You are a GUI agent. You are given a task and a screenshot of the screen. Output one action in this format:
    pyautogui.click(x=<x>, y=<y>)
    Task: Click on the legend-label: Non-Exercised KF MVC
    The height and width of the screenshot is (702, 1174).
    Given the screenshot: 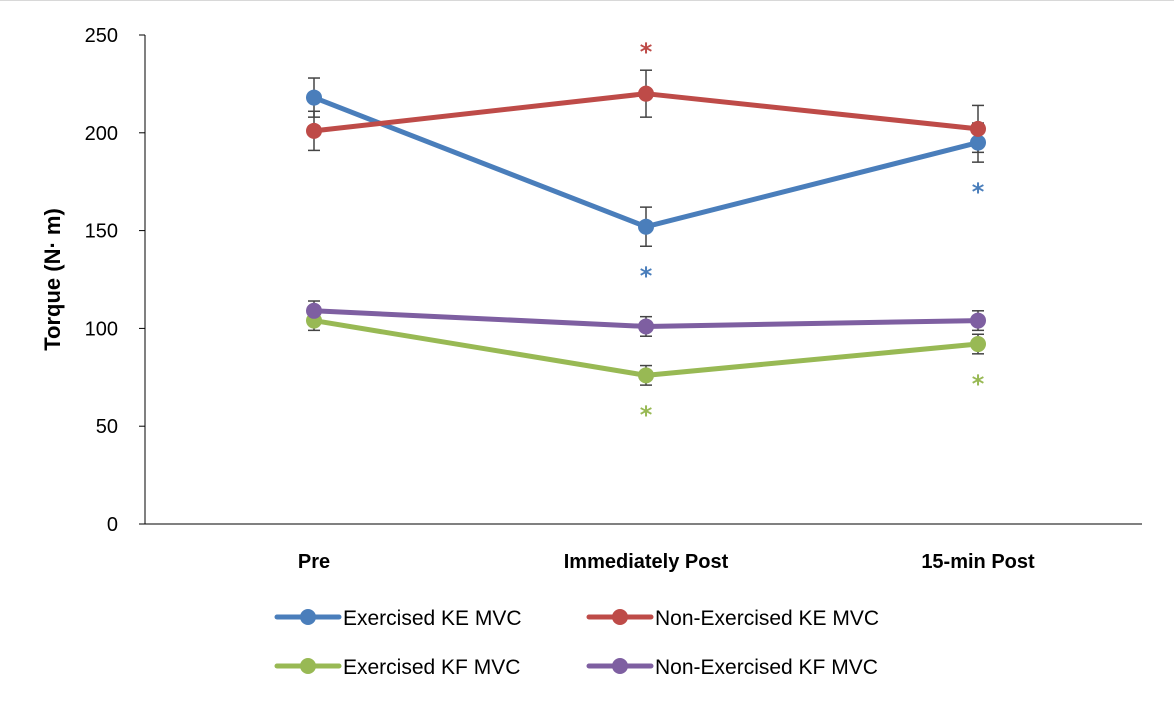 What is the action you would take?
    pyautogui.click(x=766, y=667)
    